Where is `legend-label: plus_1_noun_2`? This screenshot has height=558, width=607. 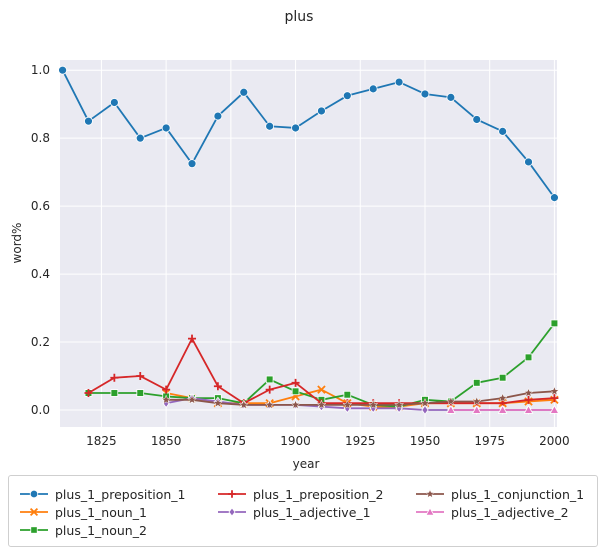
legend-label: plus_1_noun_2 is located at coordinates (101, 530).